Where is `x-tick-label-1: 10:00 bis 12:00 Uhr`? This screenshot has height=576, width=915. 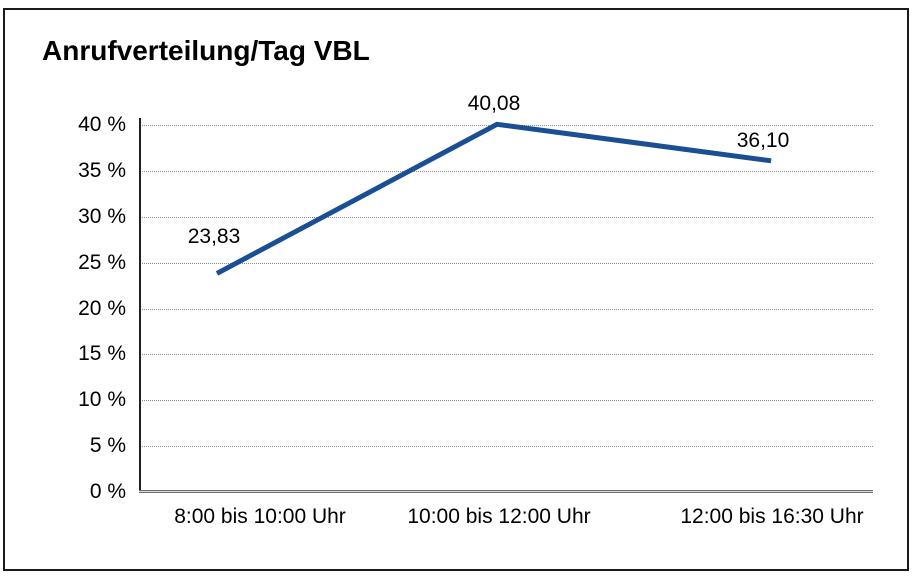 x-tick-label-1: 10:00 bis 12:00 Uhr is located at coordinates (499, 516).